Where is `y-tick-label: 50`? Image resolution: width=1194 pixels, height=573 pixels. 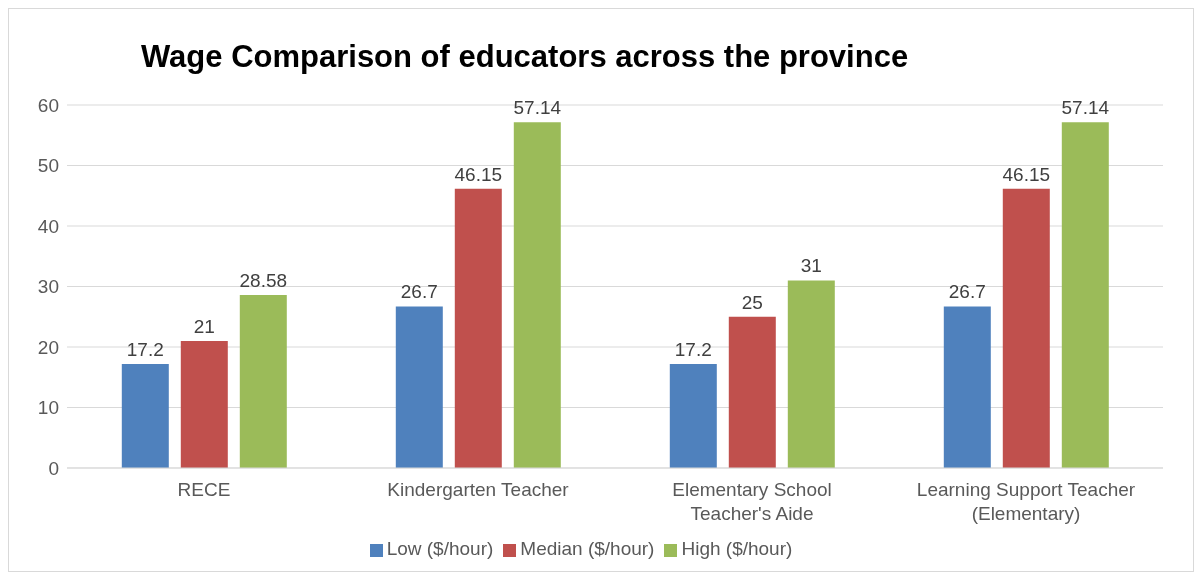
y-tick-label: 50 is located at coordinates (48, 166).